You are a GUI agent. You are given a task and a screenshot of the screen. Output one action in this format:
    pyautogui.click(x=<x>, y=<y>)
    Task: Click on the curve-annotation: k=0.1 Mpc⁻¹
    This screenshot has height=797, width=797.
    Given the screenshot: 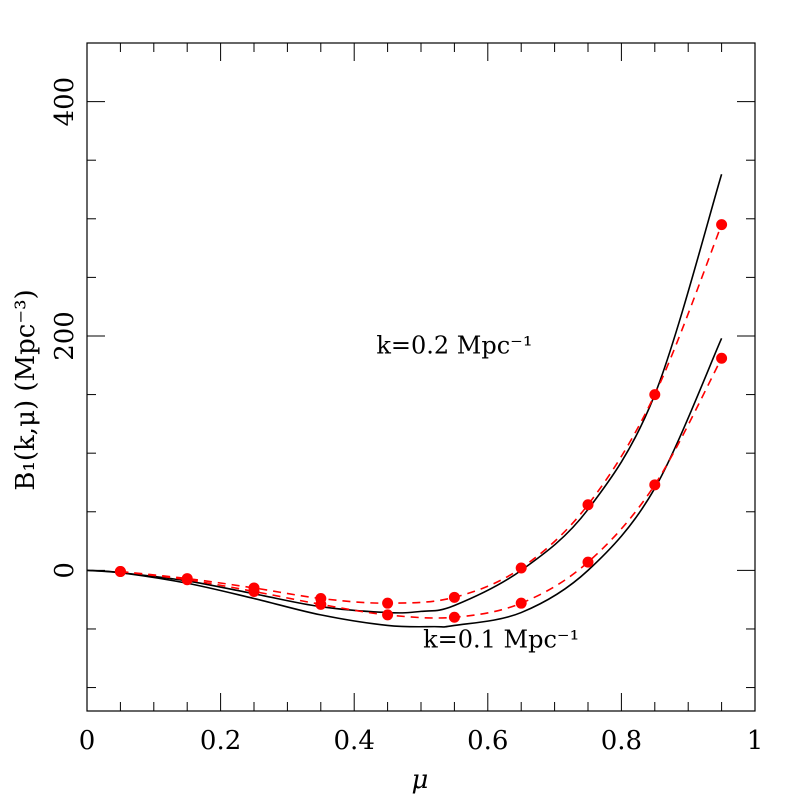 What is the action you would take?
    pyautogui.click(x=501, y=640)
    